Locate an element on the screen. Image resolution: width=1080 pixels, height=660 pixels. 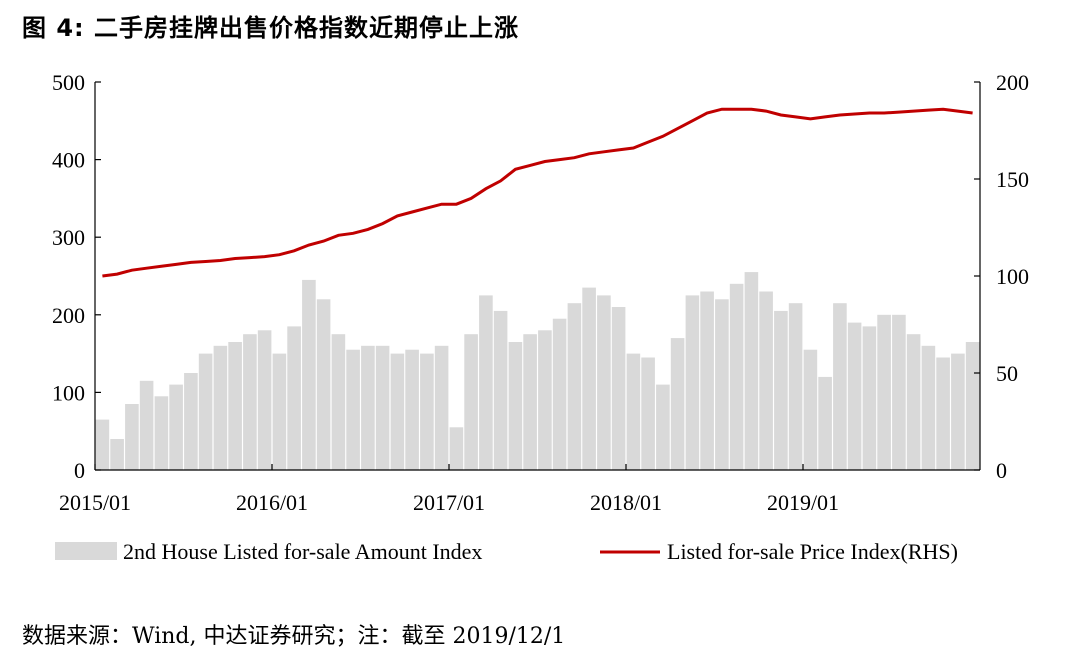
left-y-tick-label: 100 is located at coordinates (68, 392).